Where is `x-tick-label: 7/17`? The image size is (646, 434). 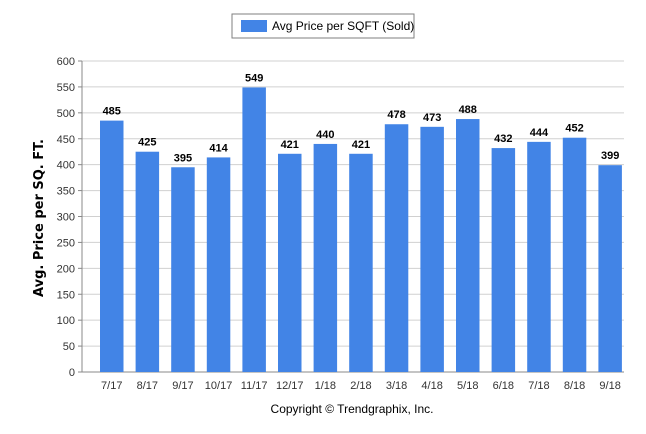
x-tick-label: 7/17 is located at coordinates (111, 386).